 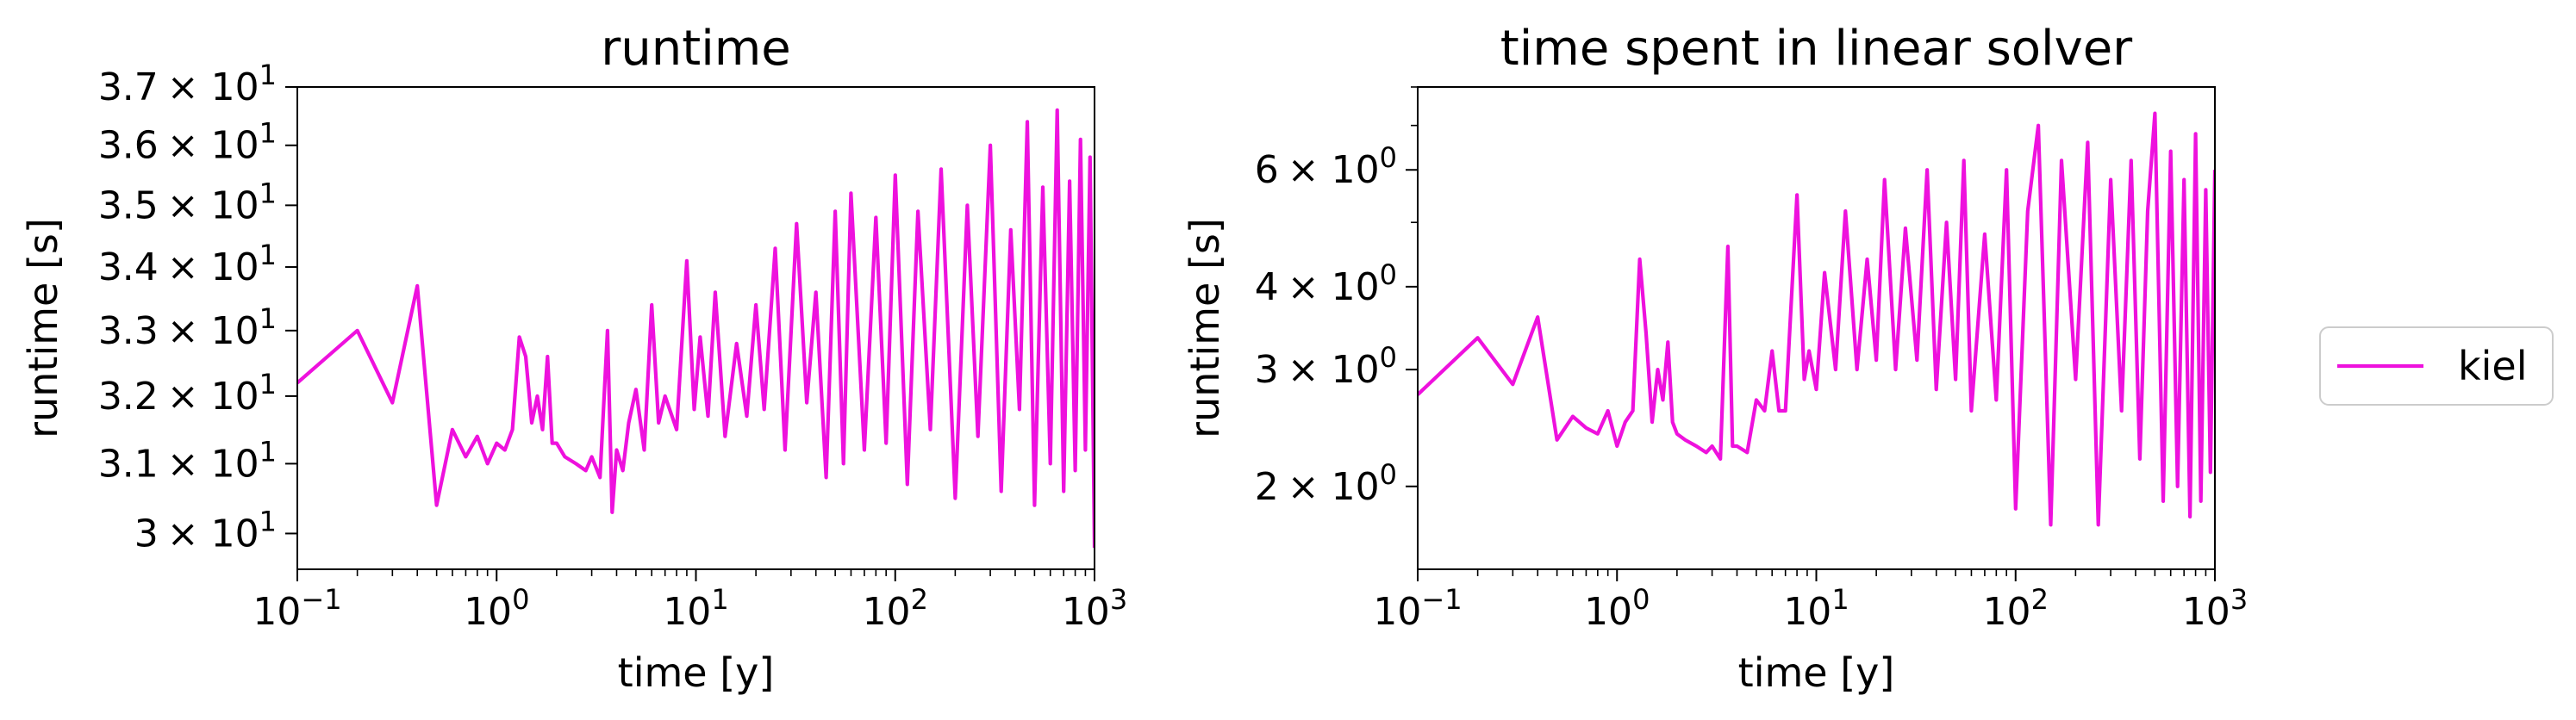 What do you see at coordinates (187, 84) in the screenshot?
I see `y-tick-label: 3.7 × 101` at bounding box center [187, 84].